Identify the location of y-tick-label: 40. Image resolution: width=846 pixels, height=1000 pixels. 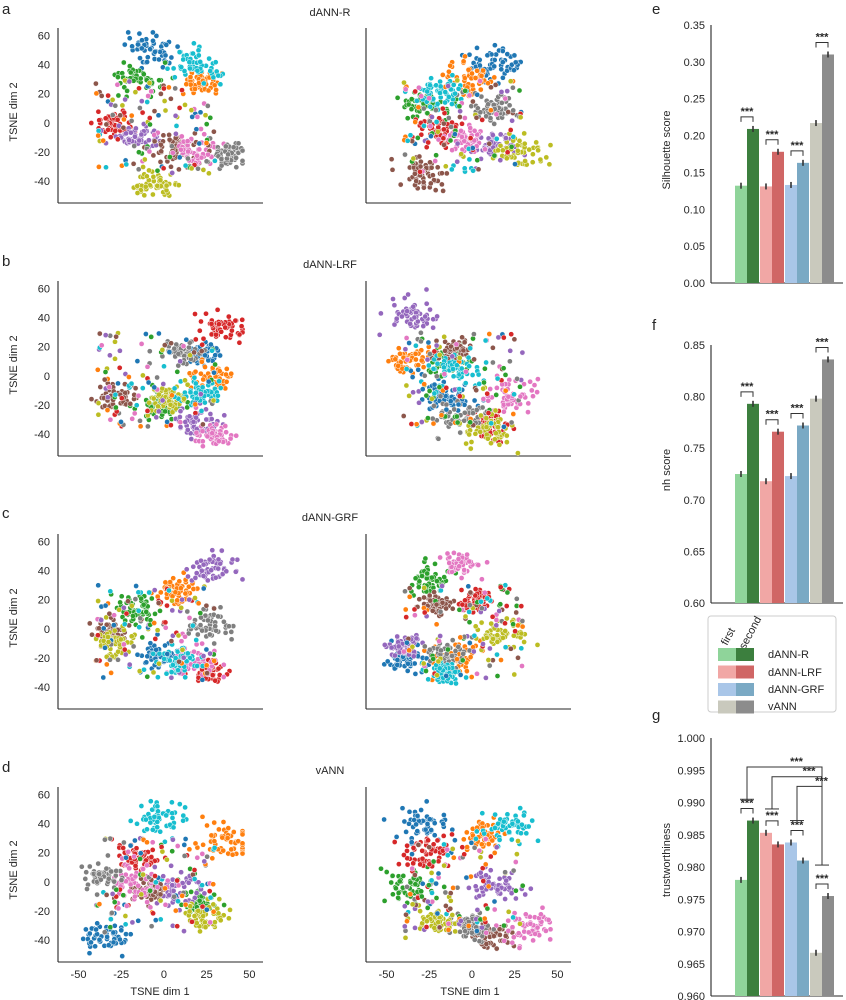
(44, 65).